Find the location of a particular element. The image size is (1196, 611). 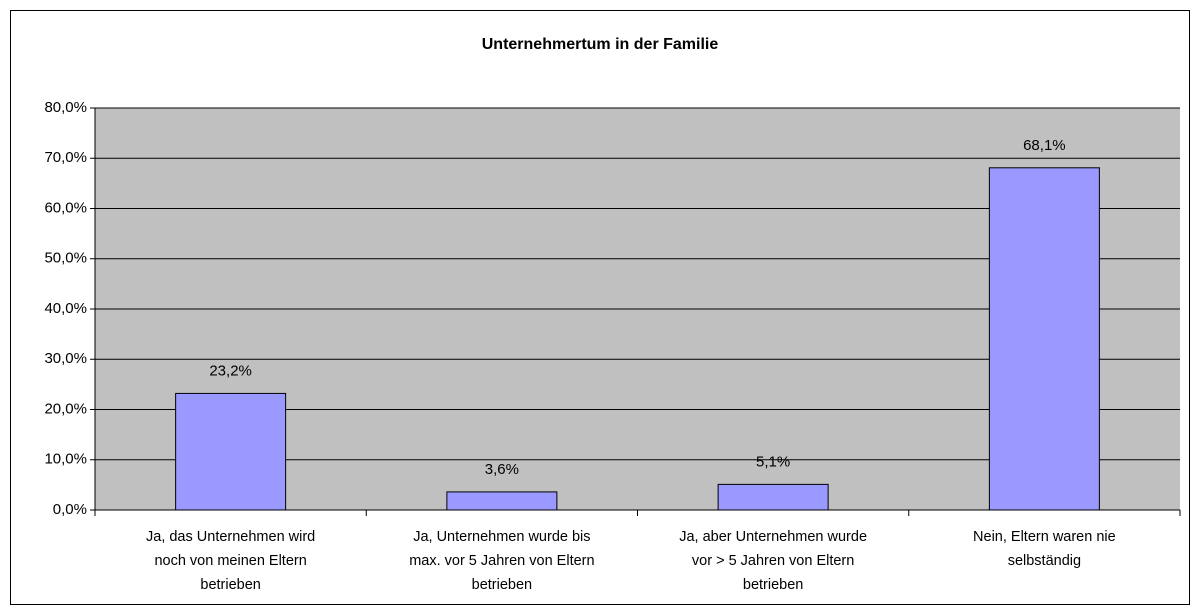

x-tick-label: selbständig is located at coordinates (1044, 561).